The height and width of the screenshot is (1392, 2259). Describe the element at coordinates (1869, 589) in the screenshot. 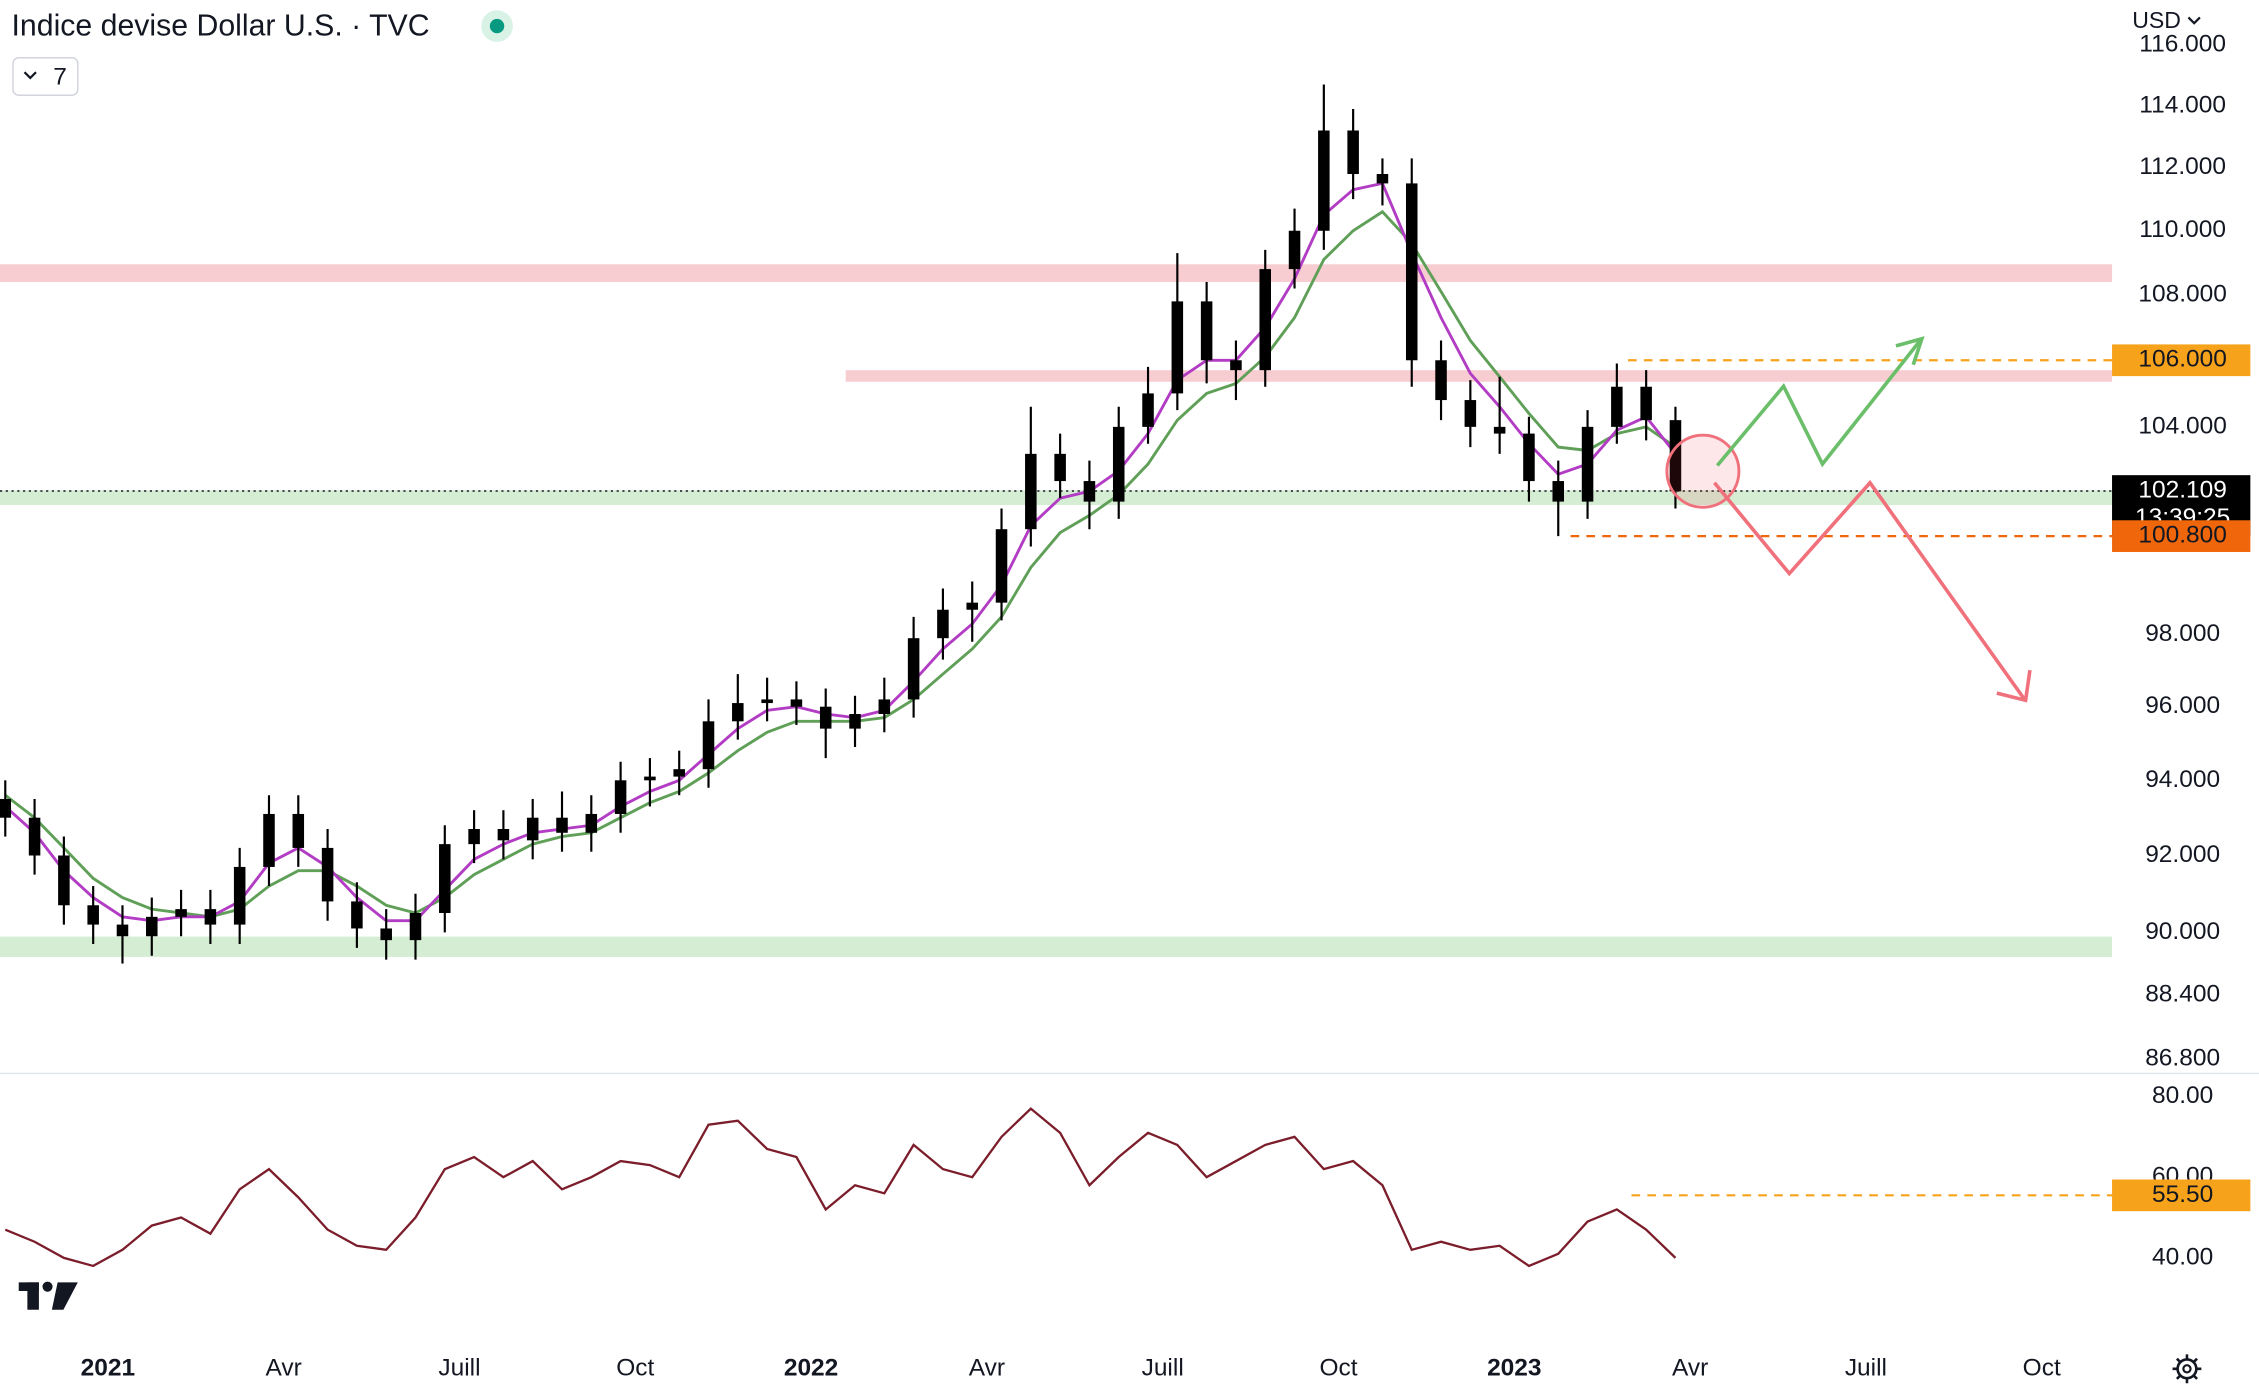

I see `bear-scenario-arrow` at that location.